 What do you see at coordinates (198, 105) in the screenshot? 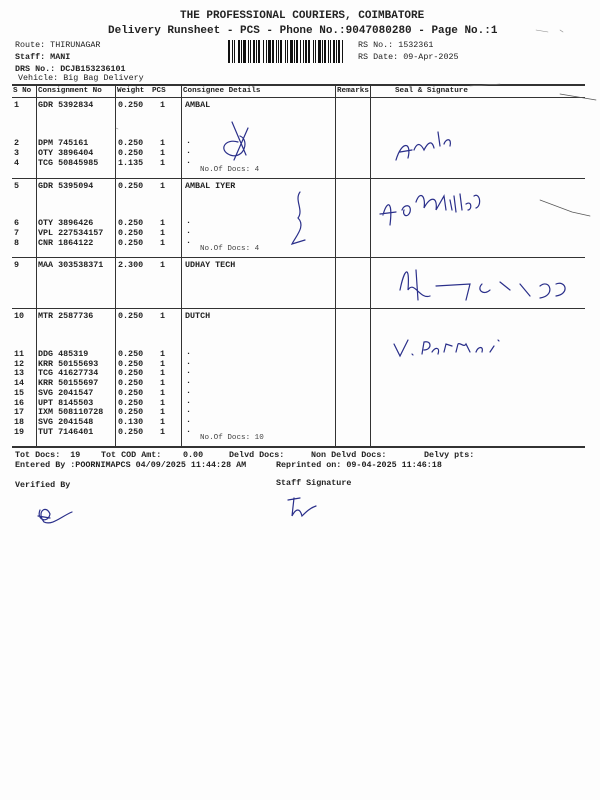
I see `consignee-name: AMBAL` at bounding box center [198, 105].